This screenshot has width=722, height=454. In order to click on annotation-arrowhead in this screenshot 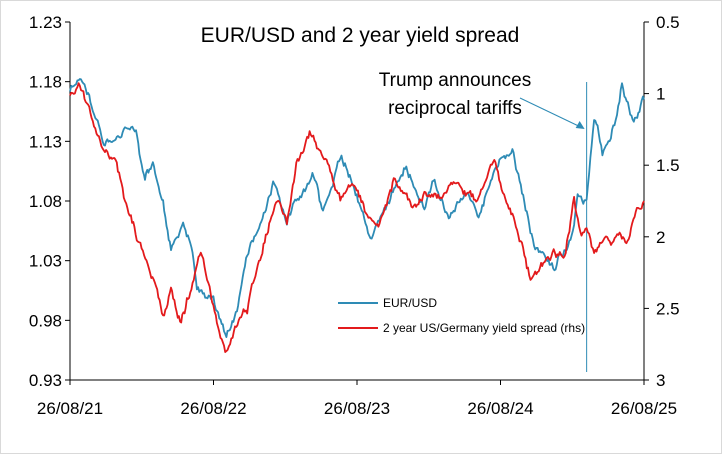, I will do `click(580, 125)`.